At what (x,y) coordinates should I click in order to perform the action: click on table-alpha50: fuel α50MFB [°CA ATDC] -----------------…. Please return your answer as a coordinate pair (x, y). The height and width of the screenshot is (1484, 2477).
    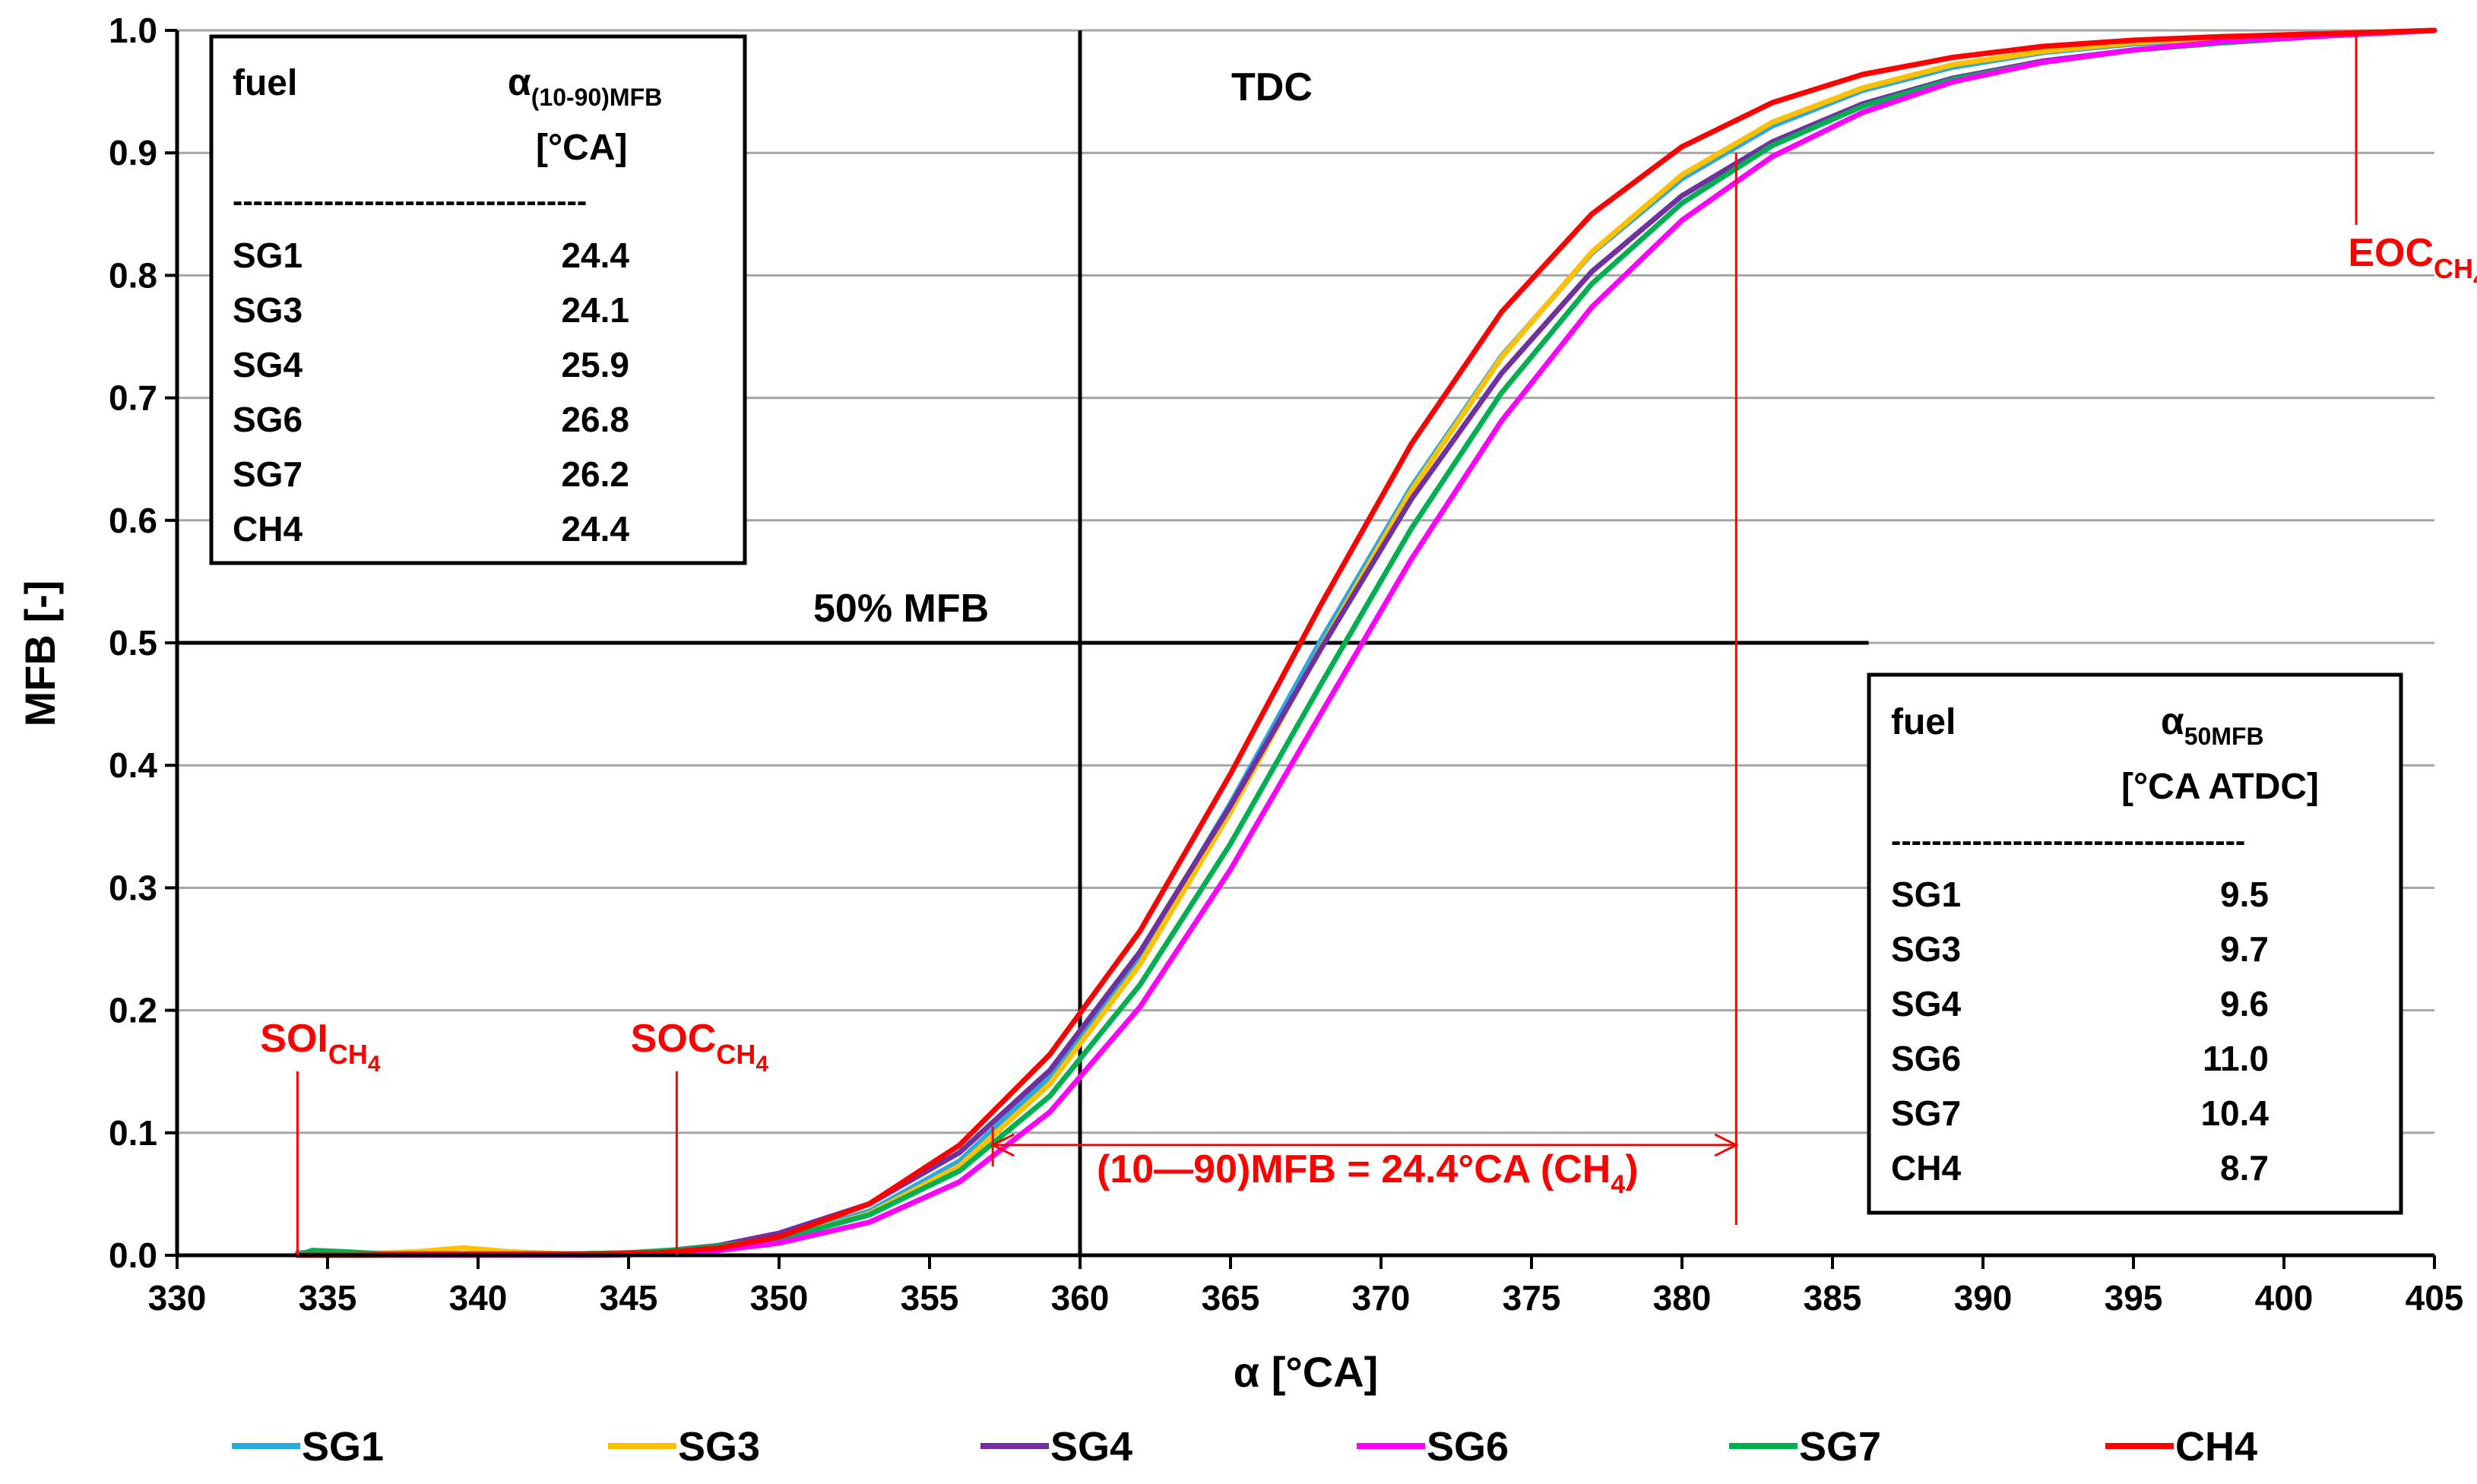
    Looking at the image, I should click on (2135, 943).